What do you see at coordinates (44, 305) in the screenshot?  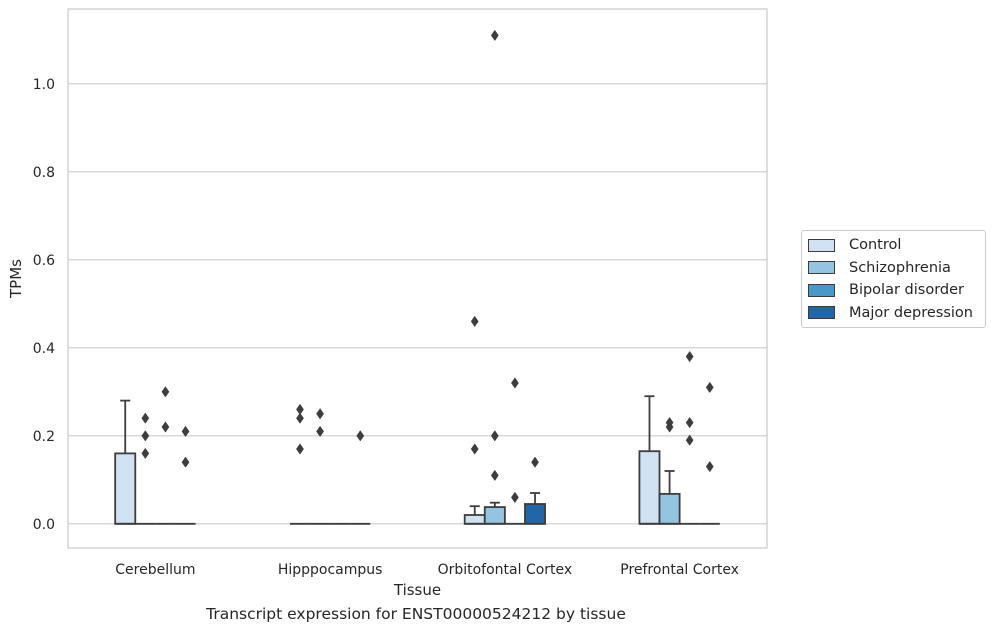 I see `y-tick-labels: 0.0 0.2 0.4 0.6 0.8 1.0` at bounding box center [44, 305].